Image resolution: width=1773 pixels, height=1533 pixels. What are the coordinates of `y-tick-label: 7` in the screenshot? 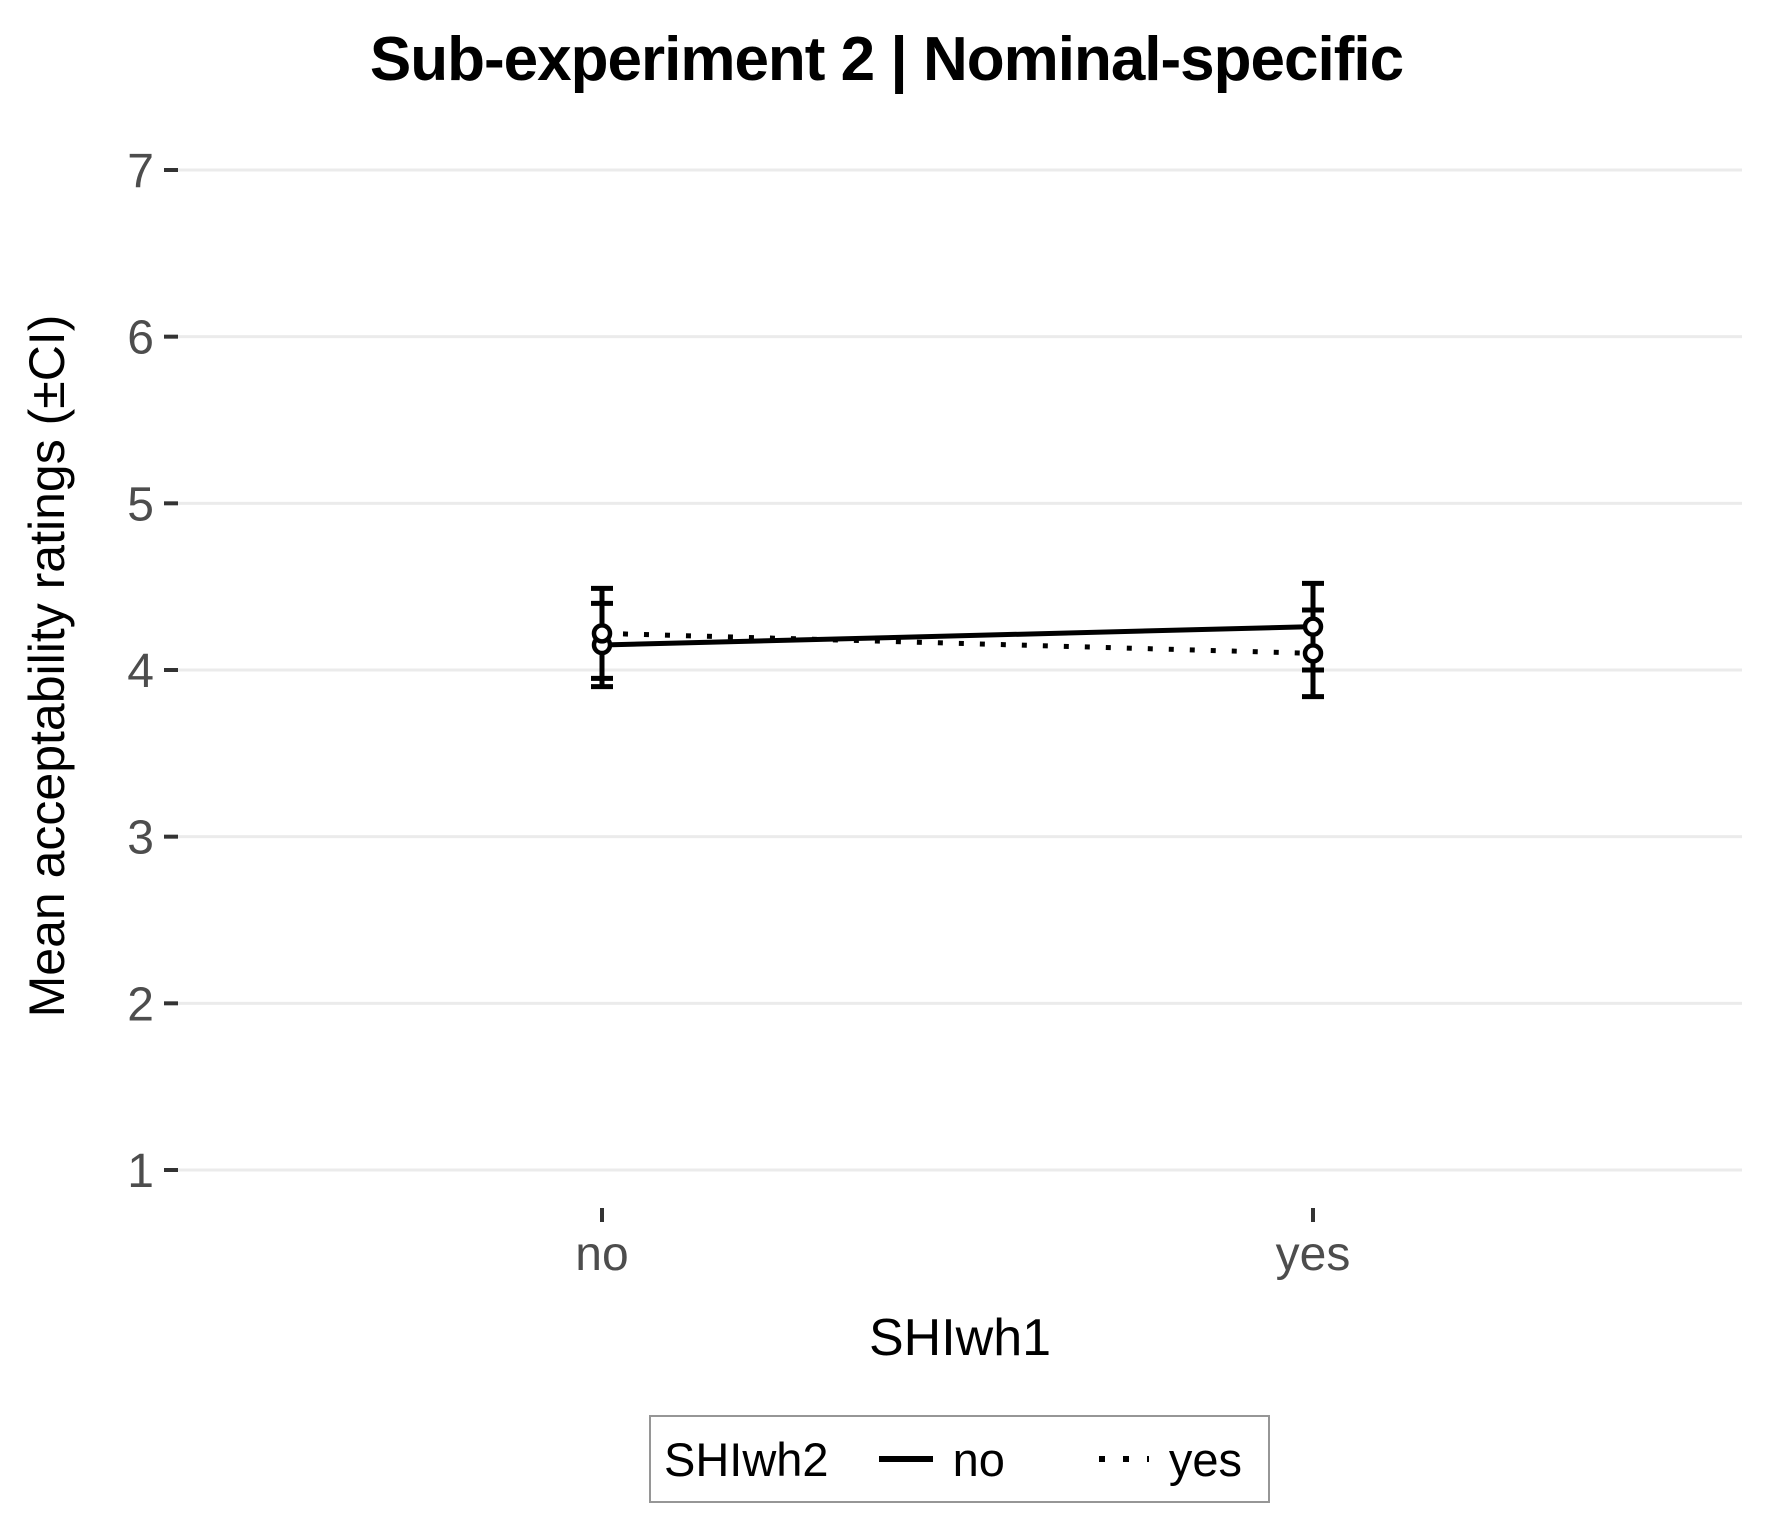 It's located at (140, 171).